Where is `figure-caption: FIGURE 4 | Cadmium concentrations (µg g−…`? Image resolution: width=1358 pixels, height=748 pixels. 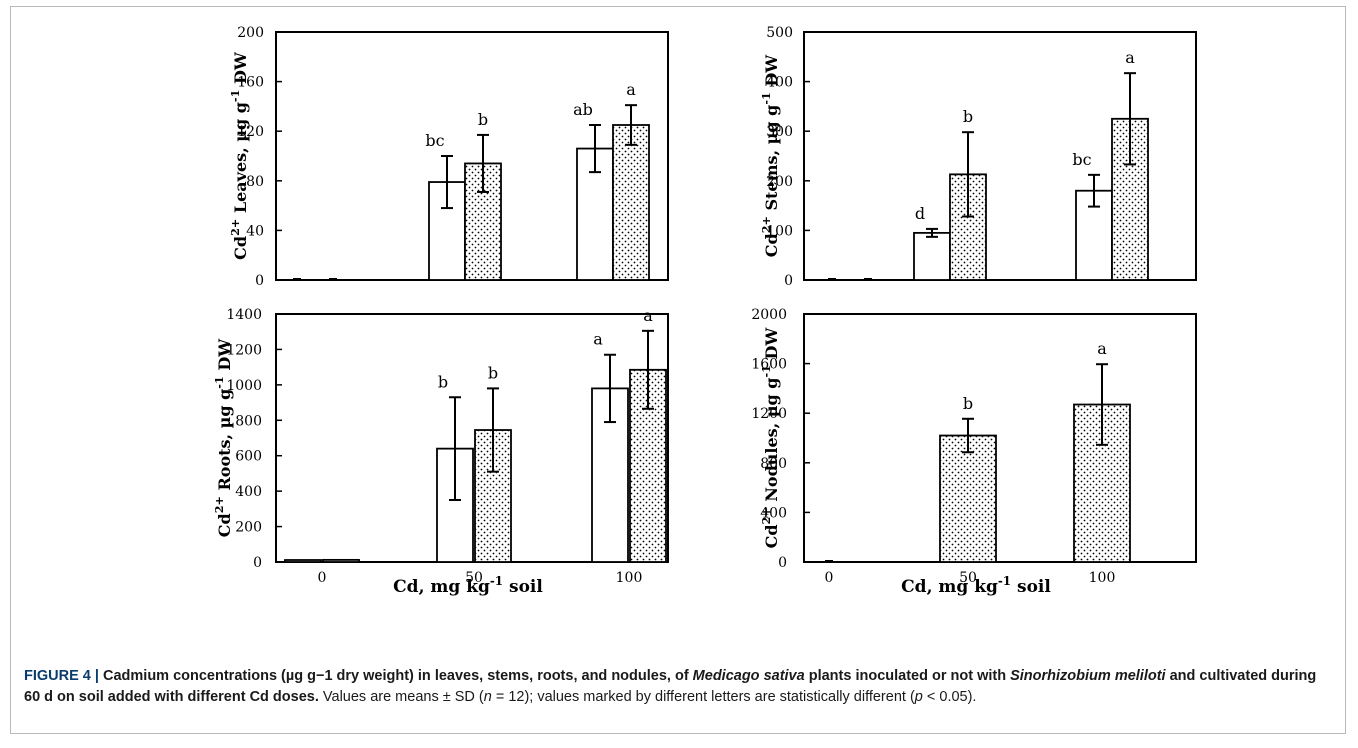 figure-caption: FIGURE 4 | Cadmium concentrations (µg g−… is located at coordinates (679, 687).